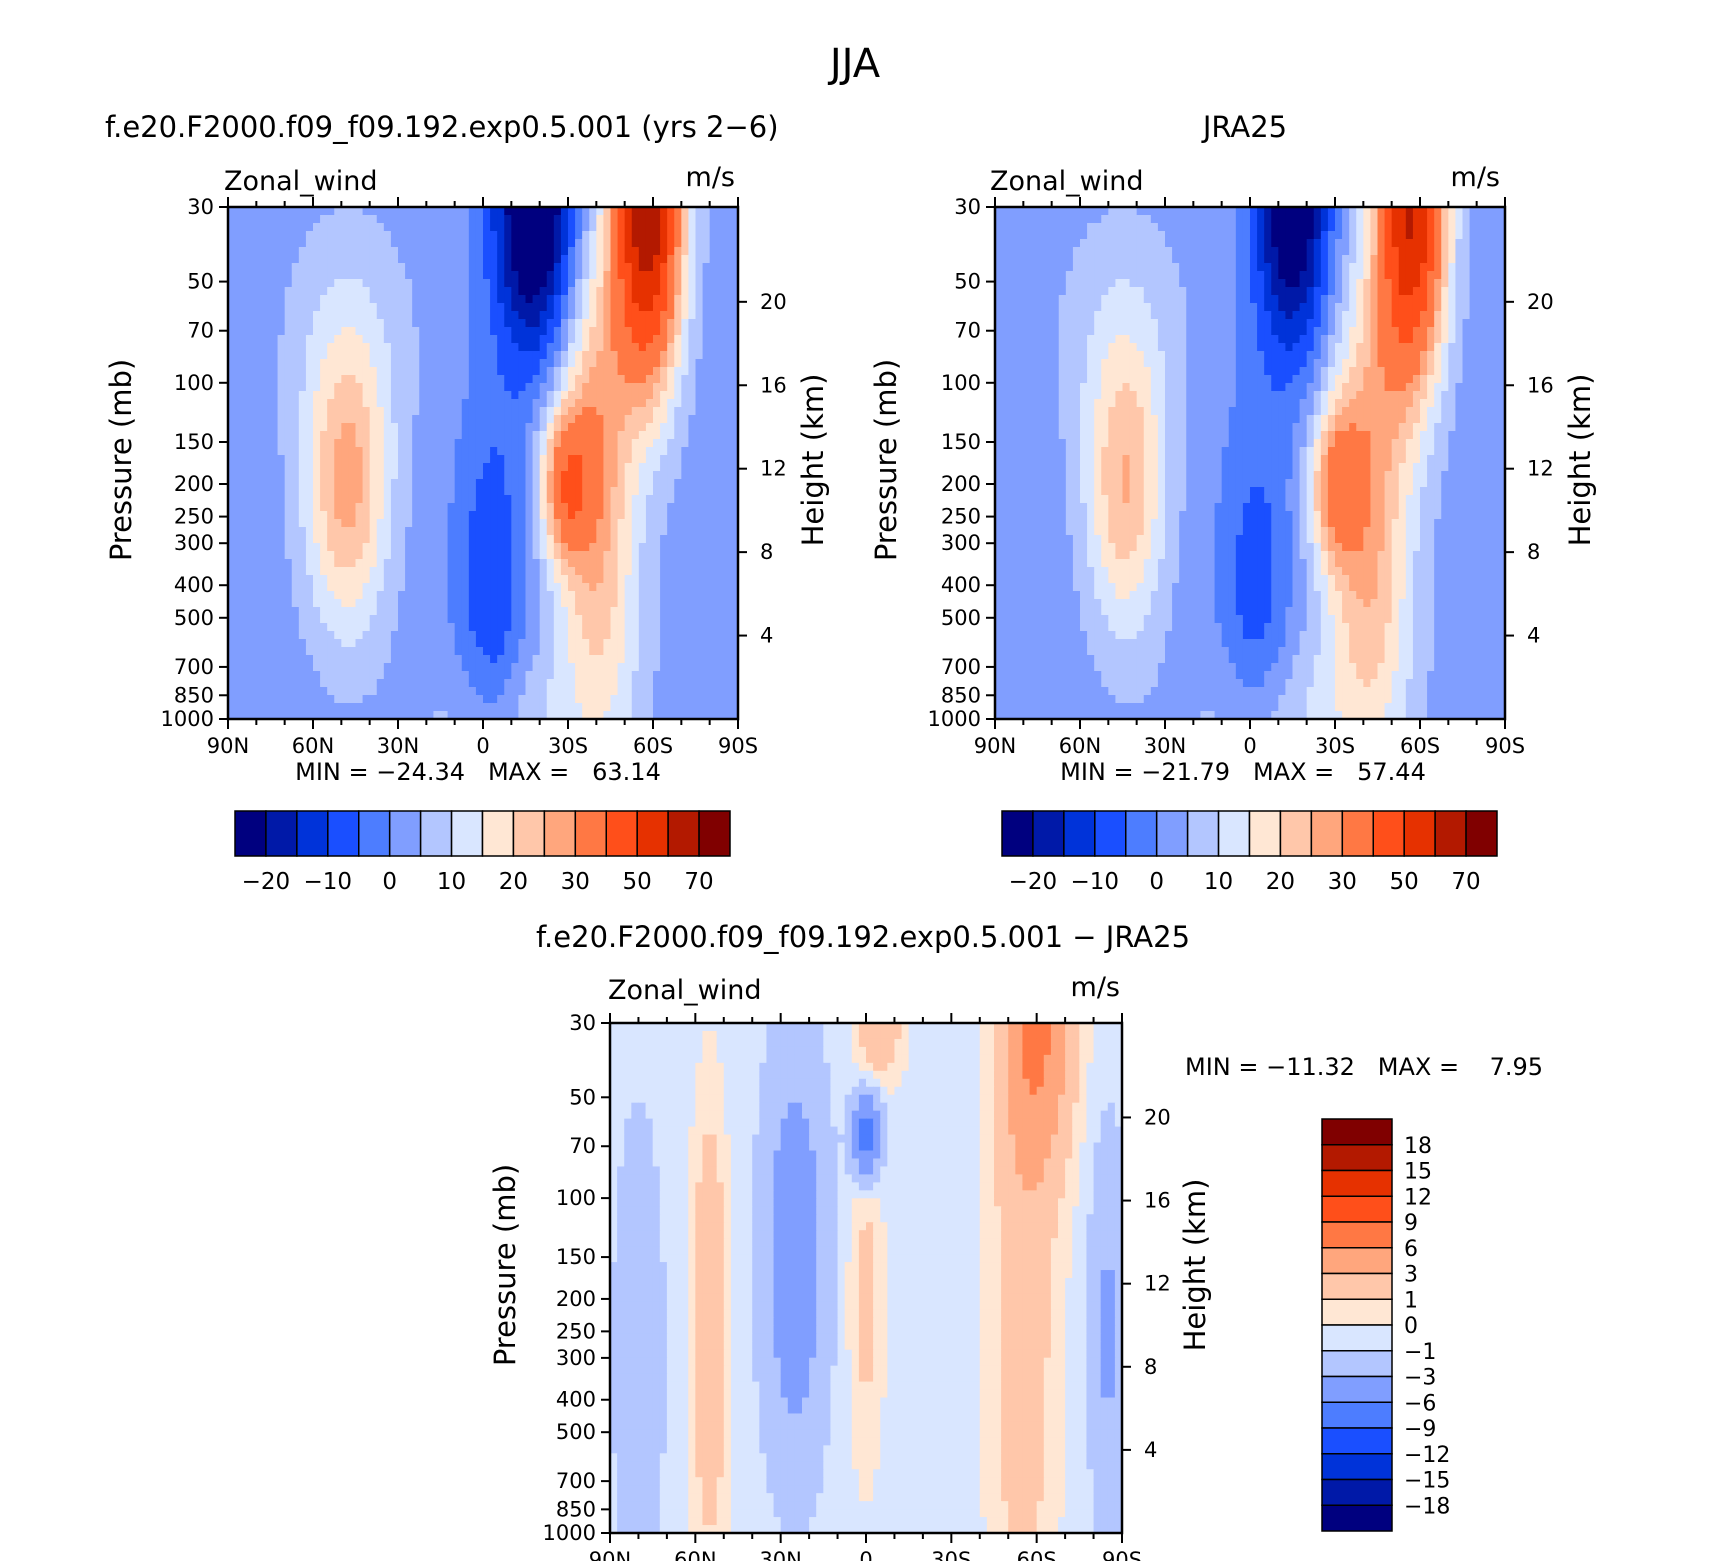 The image size is (1710, 1561). What do you see at coordinates (200, 331) in the screenshot?
I see `y-tick-label: 70` at bounding box center [200, 331].